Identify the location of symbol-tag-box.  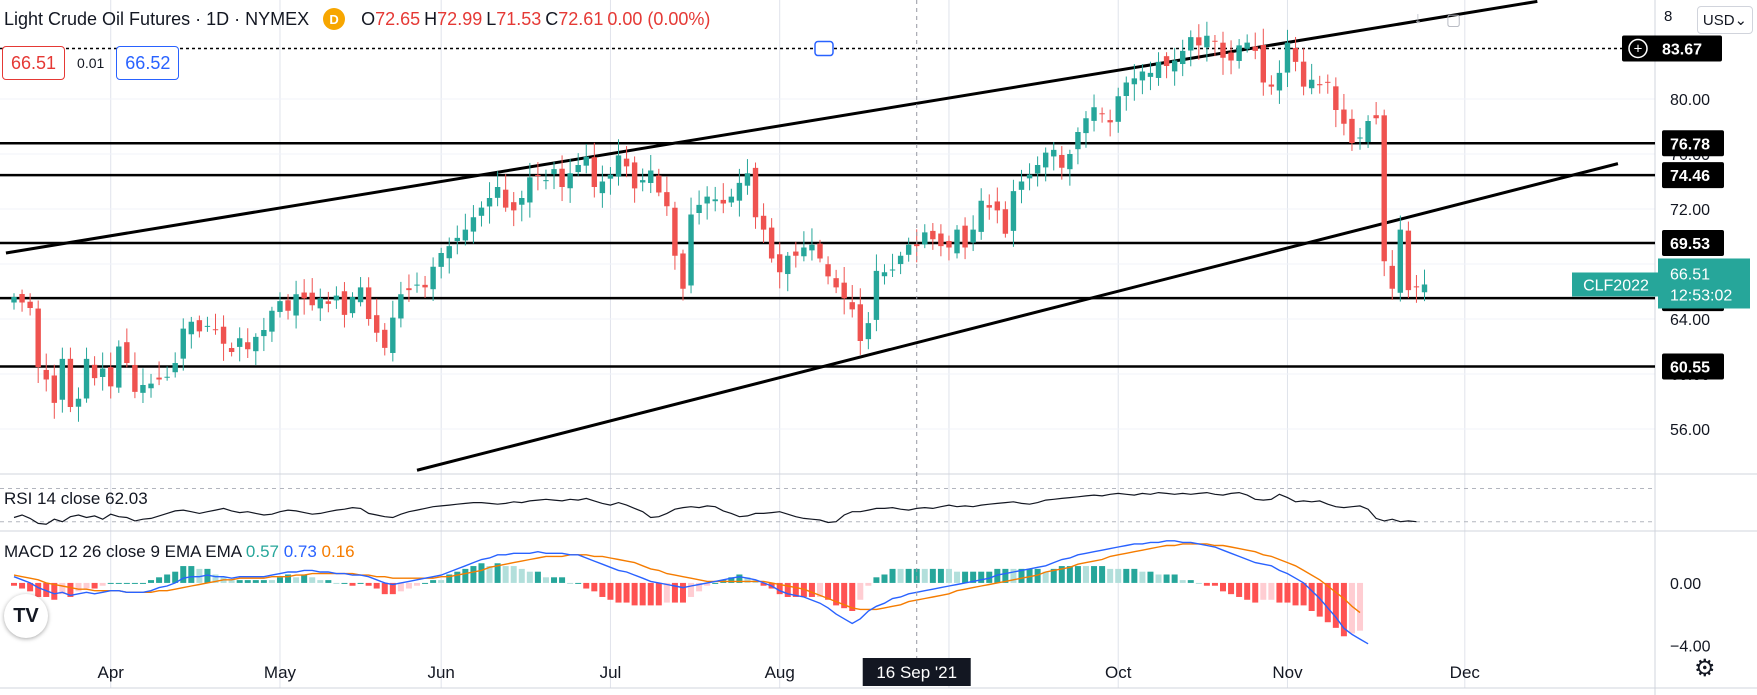
(1616, 284).